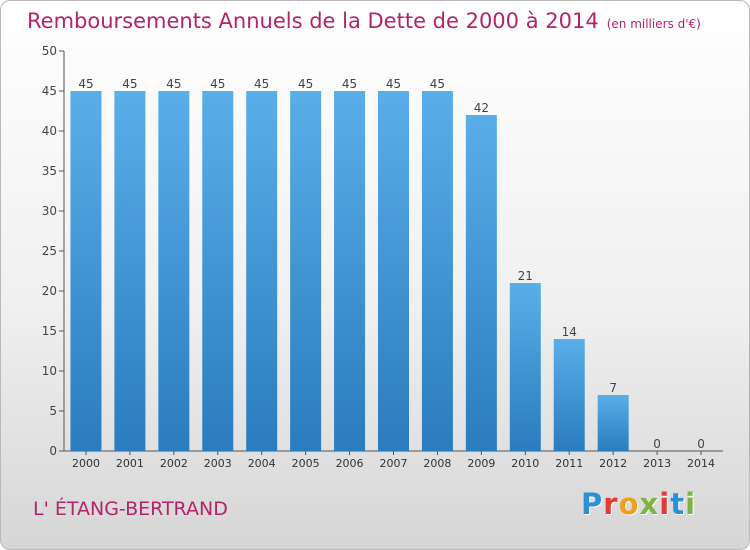  Describe the element at coordinates (701, 463) in the screenshot. I see `x-tick-label: 2014` at that location.